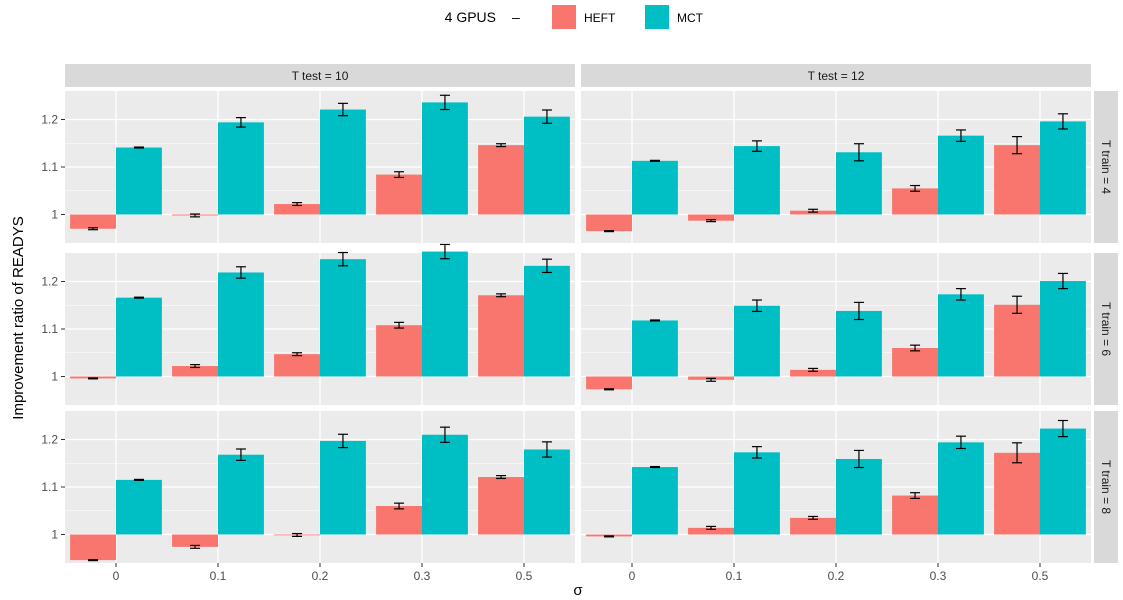 The image size is (1123, 600). What do you see at coordinates (564, 17) in the screenshot?
I see `legend-key-heft` at bounding box center [564, 17].